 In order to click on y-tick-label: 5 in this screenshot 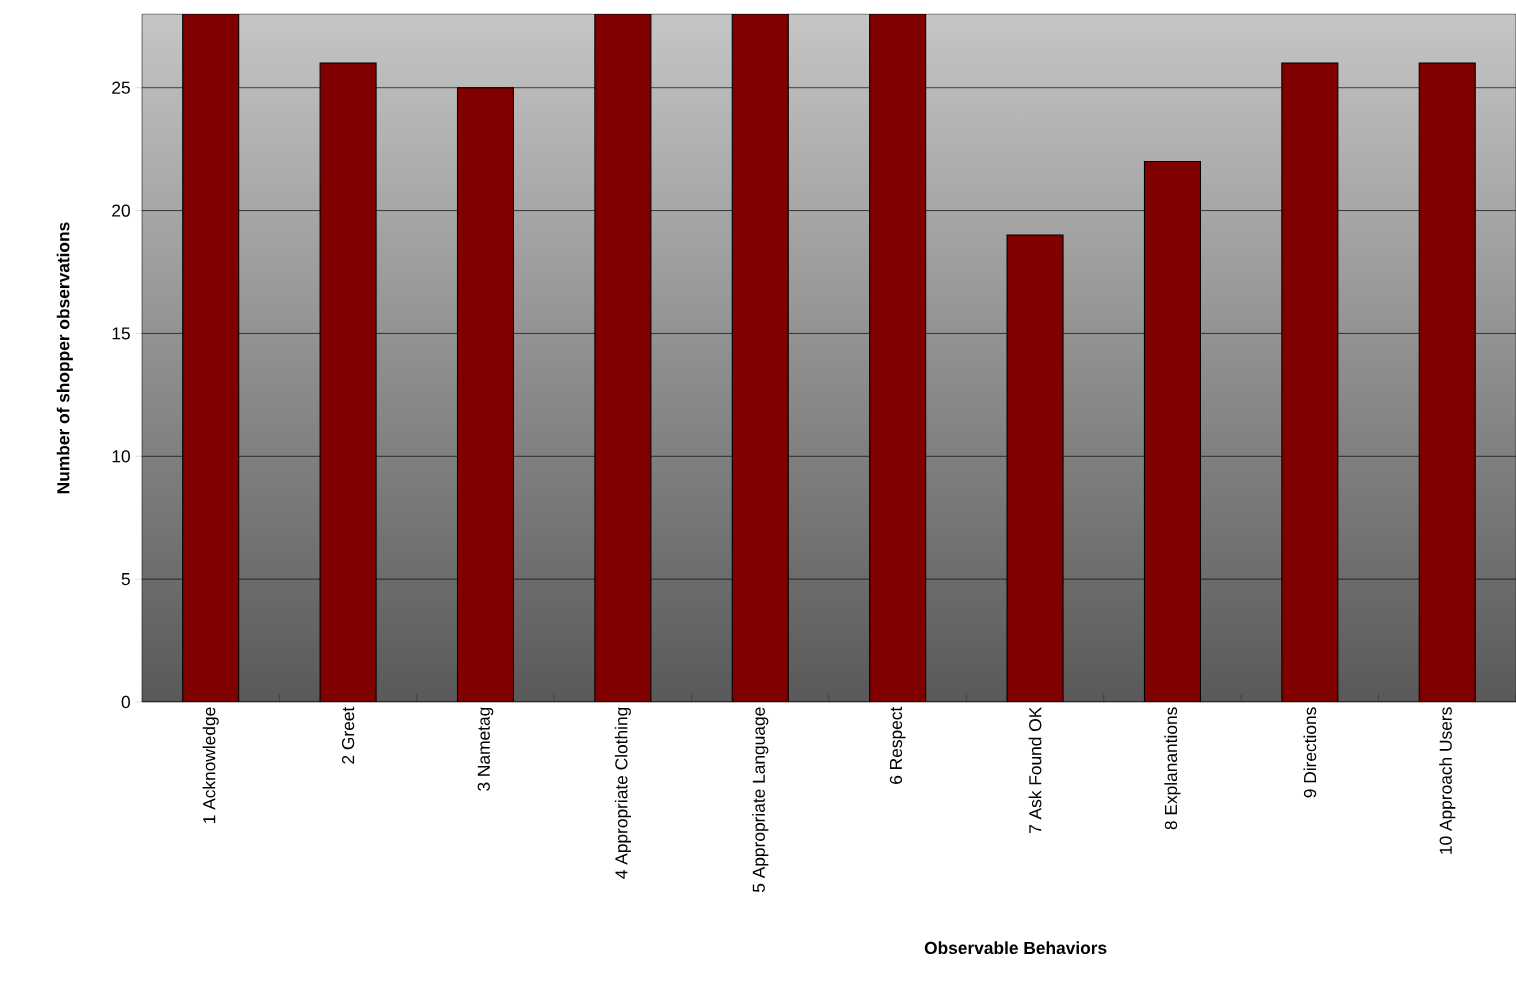, I will do `click(125, 579)`.